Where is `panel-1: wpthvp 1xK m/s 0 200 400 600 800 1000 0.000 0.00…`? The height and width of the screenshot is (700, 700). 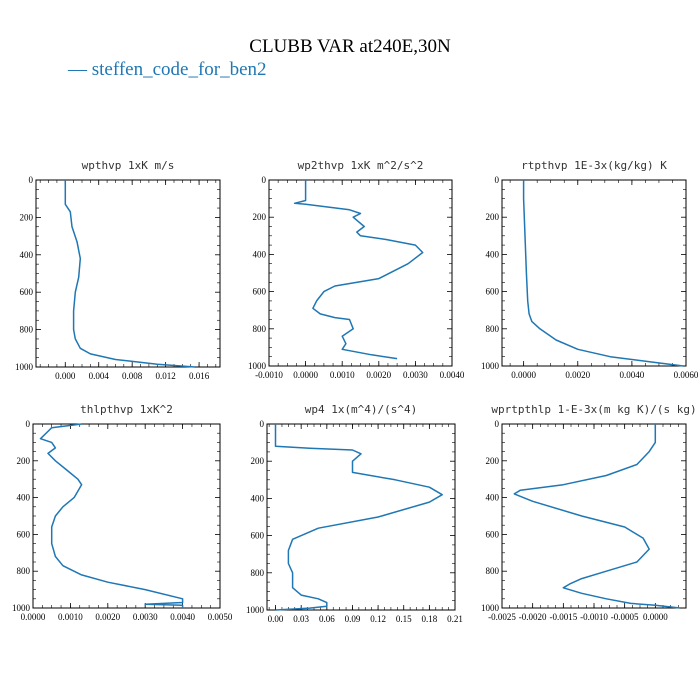
panel-1: wpthvp 1xK m/s 0 200 400 600 800 1000 0.000 0.00… is located at coordinates (118, 270).